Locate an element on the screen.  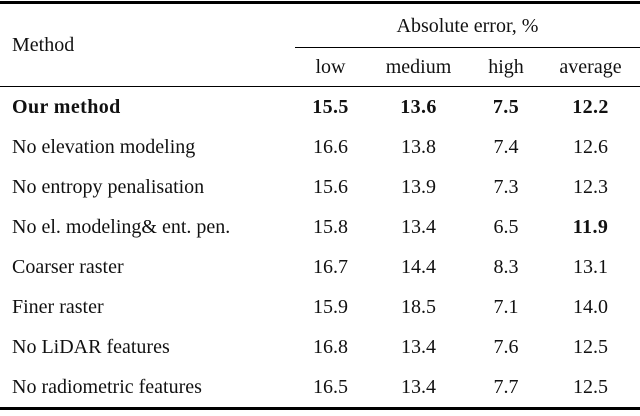
value-cell: 15.8 is located at coordinates (330, 227).